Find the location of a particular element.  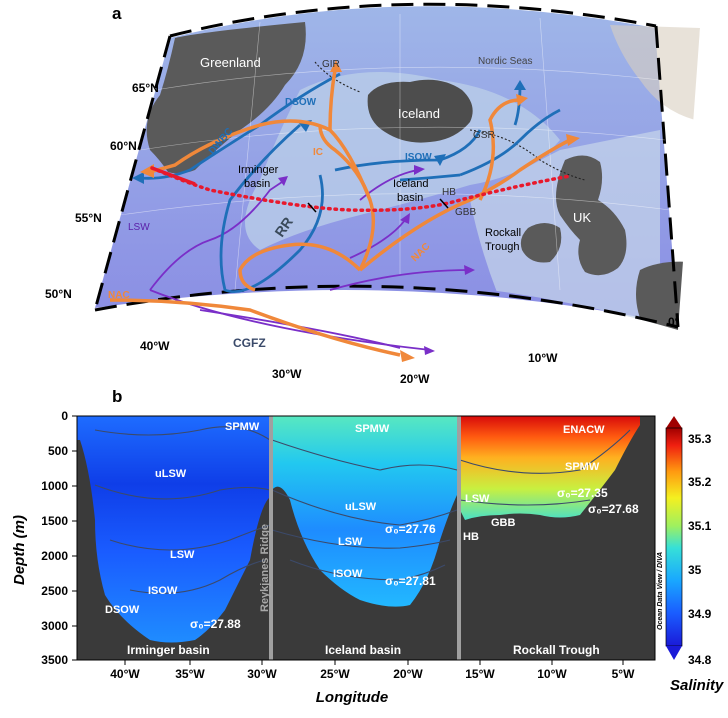

colorbar-bottom-arrow is located at coordinates (674, 653).